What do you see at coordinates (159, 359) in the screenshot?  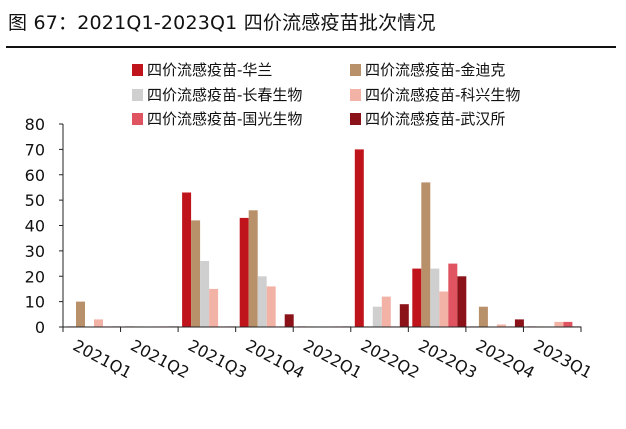 I see `x-tick-label: 2021Q2` at bounding box center [159, 359].